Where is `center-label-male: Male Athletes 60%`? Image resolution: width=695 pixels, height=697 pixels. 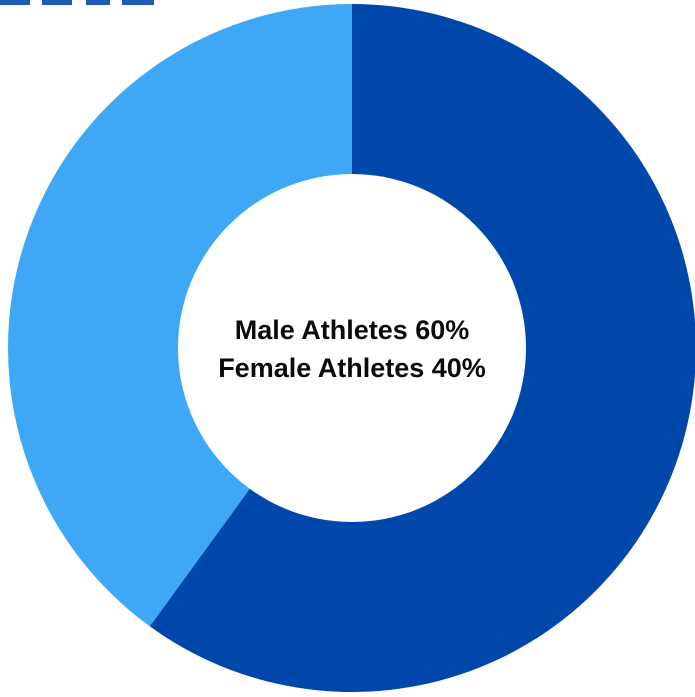
center-label-male: Male Athletes 60% is located at coordinates (352, 330).